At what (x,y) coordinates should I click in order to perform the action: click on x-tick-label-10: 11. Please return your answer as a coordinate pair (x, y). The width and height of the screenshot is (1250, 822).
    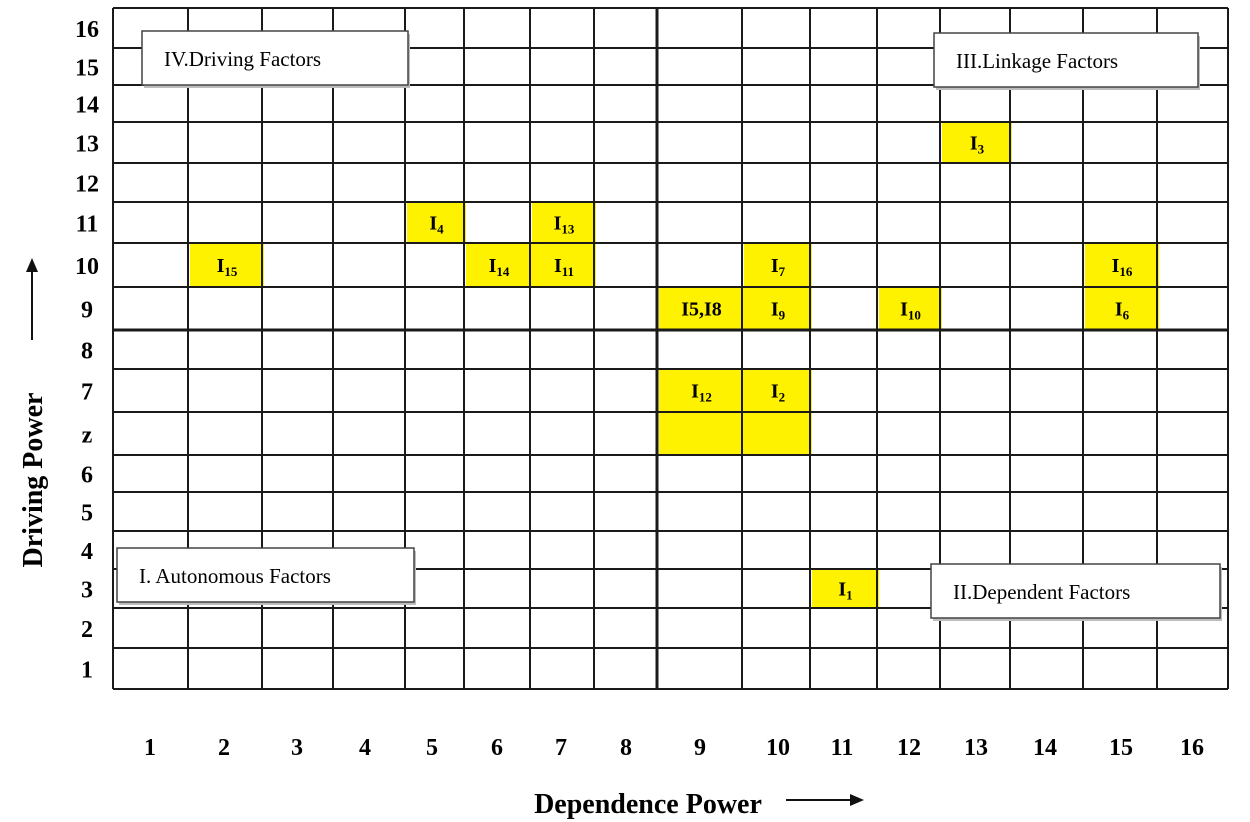
    Looking at the image, I should click on (842, 748).